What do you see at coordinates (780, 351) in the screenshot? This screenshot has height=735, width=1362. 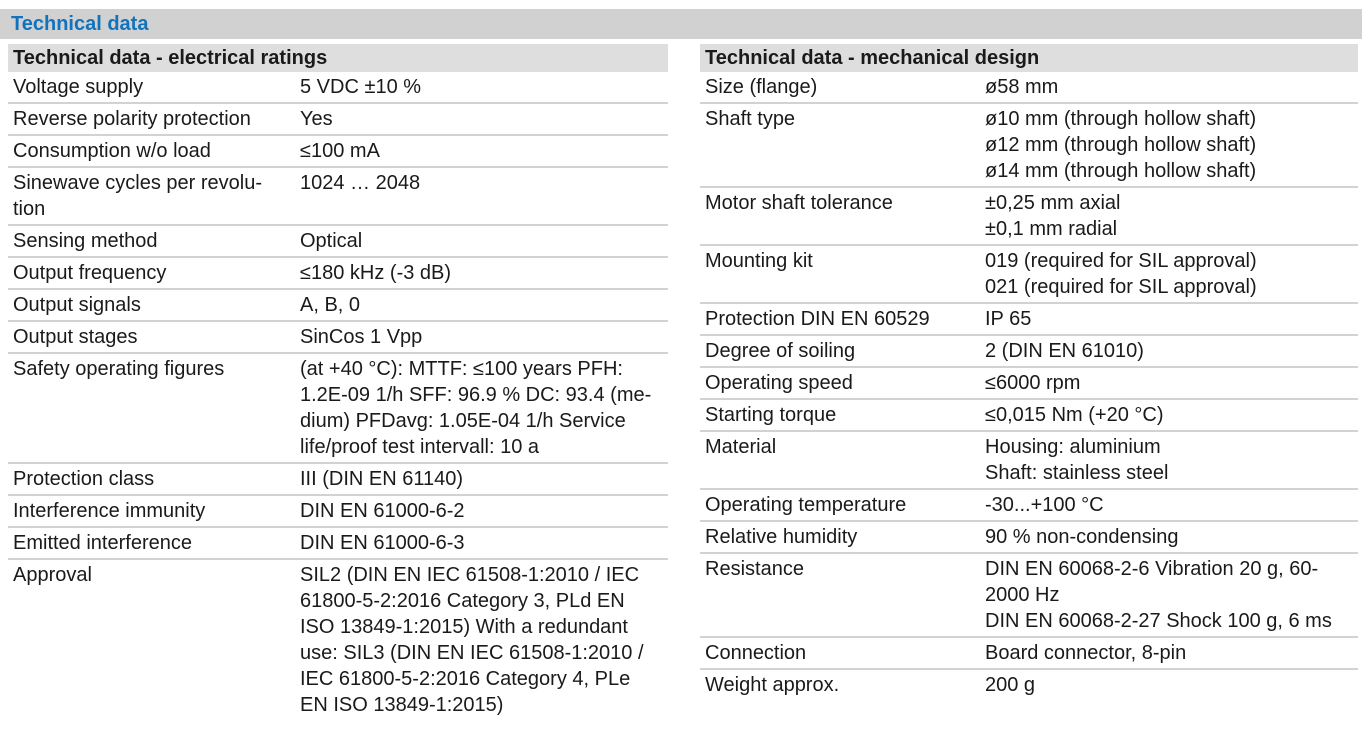 I see `spec-row-label: Degree of soiling` at bounding box center [780, 351].